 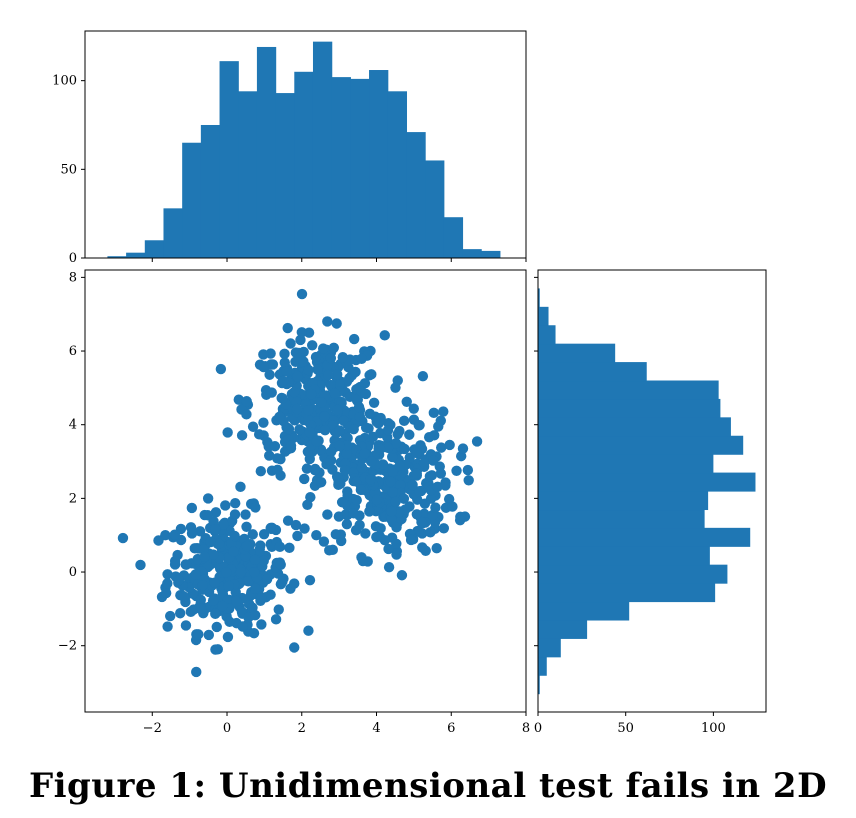 I want to click on right-hist-frame, so click(x=652, y=491).